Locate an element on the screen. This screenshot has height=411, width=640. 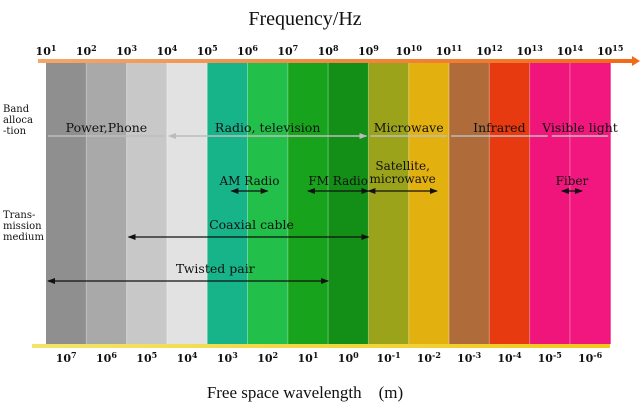
wavelength-tick-label: 10-4 is located at coordinates (509, 357).